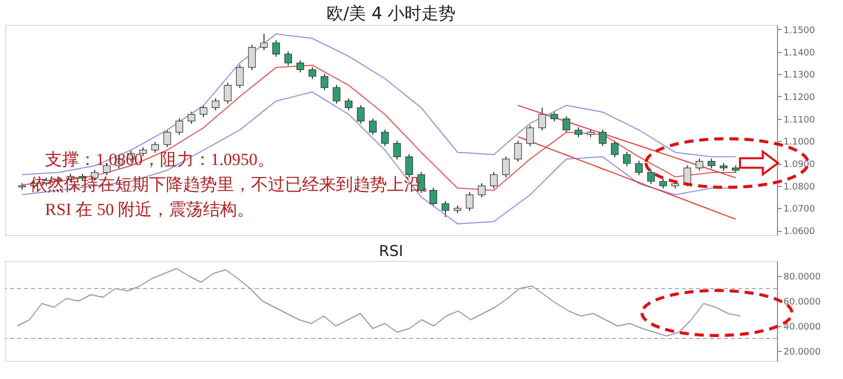 This screenshot has height=379, width=843. Describe the element at coordinates (627, 141) in the screenshot. I see `line-series` at that location.